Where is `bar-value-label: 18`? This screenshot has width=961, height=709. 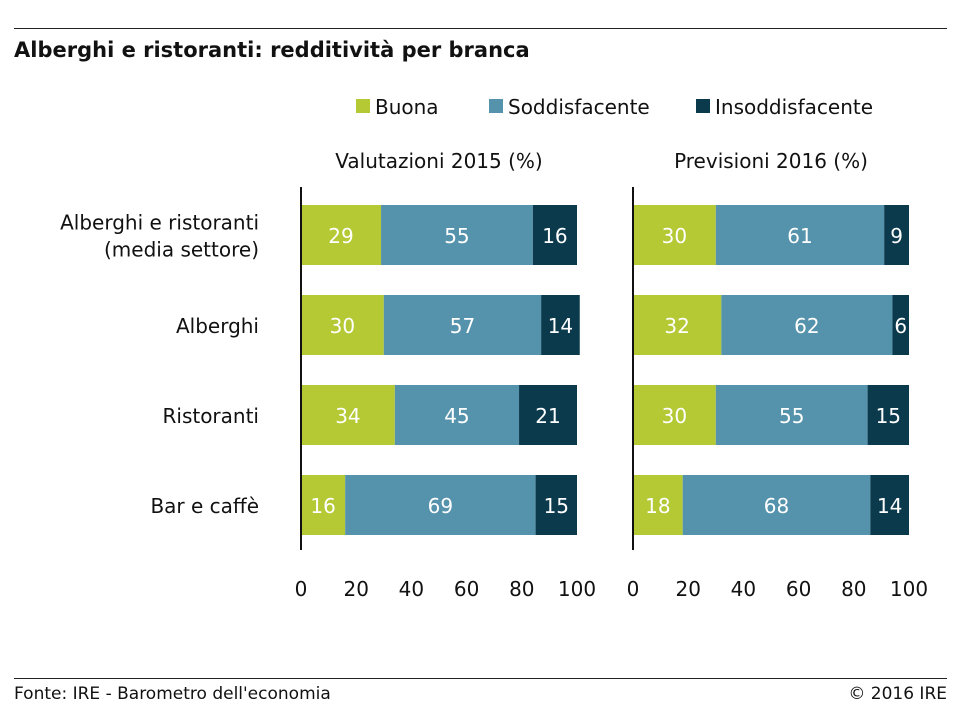
bar-value-label: 18 is located at coordinates (657, 506).